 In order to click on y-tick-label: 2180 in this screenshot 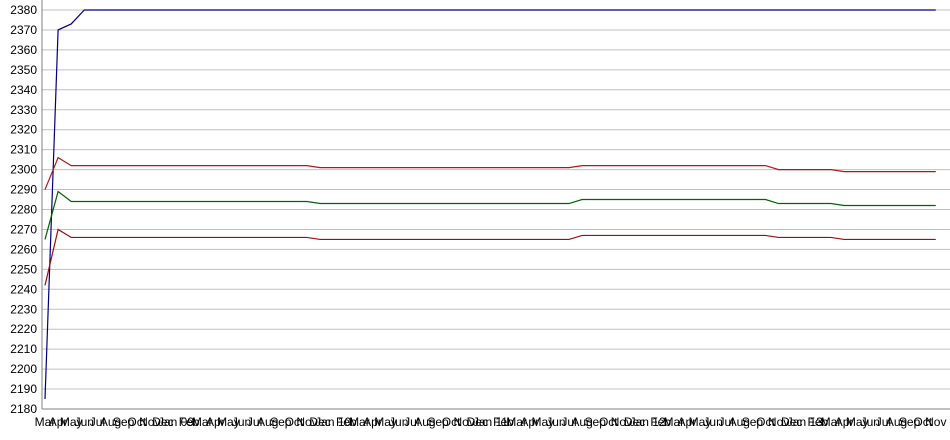, I will do `click(23, 409)`.